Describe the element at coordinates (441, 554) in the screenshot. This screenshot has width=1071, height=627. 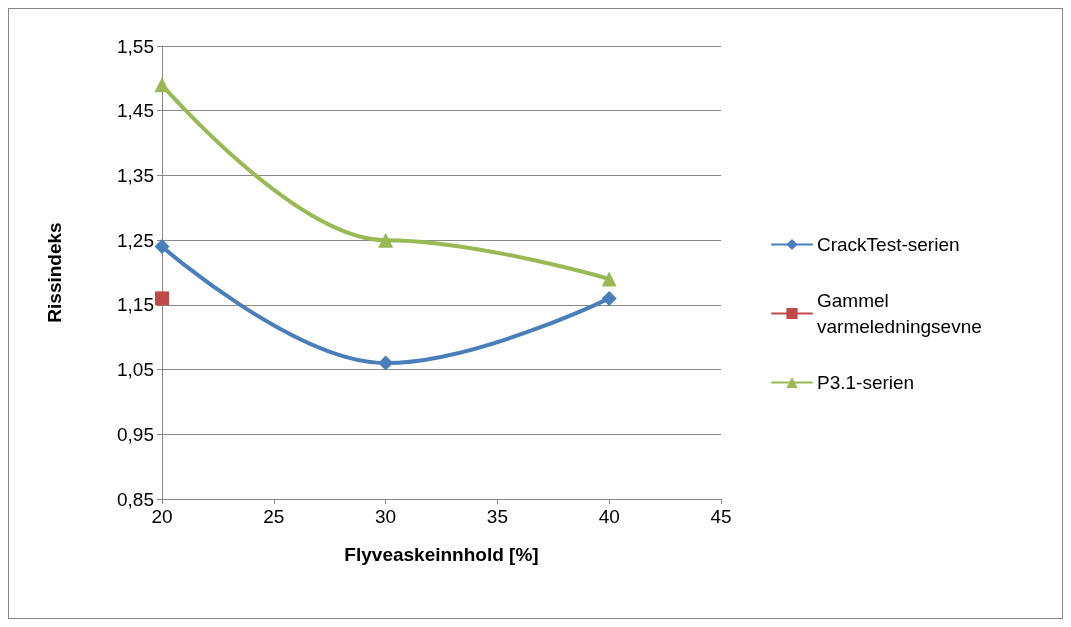
I see `x-axis-title: Flyveaskeinnhold [%]` at that location.